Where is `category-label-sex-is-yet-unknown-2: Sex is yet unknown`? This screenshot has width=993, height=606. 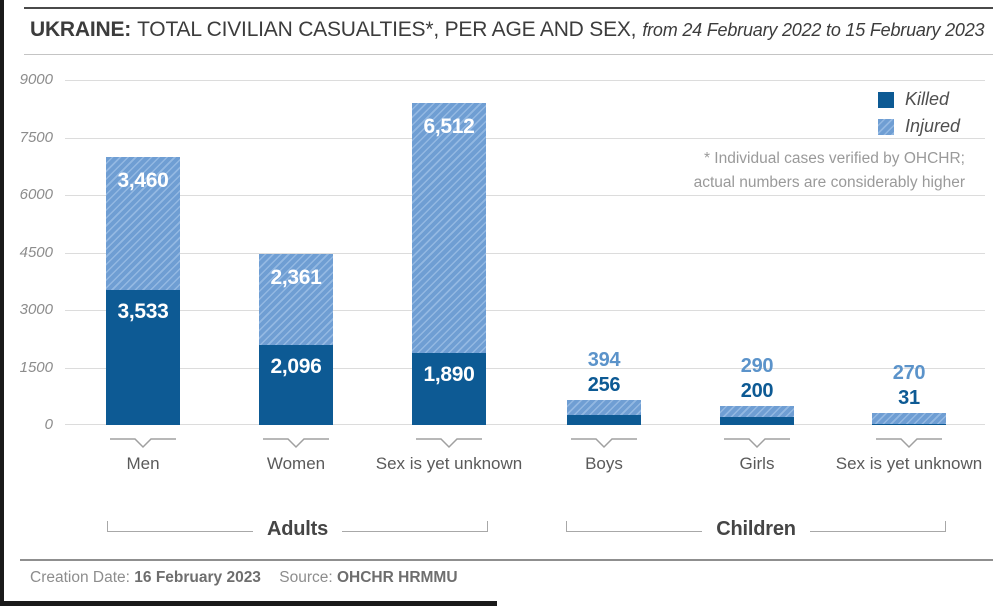 category-label-sex-is-yet-unknown-2: Sex is yet unknown is located at coordinates (449, 463).